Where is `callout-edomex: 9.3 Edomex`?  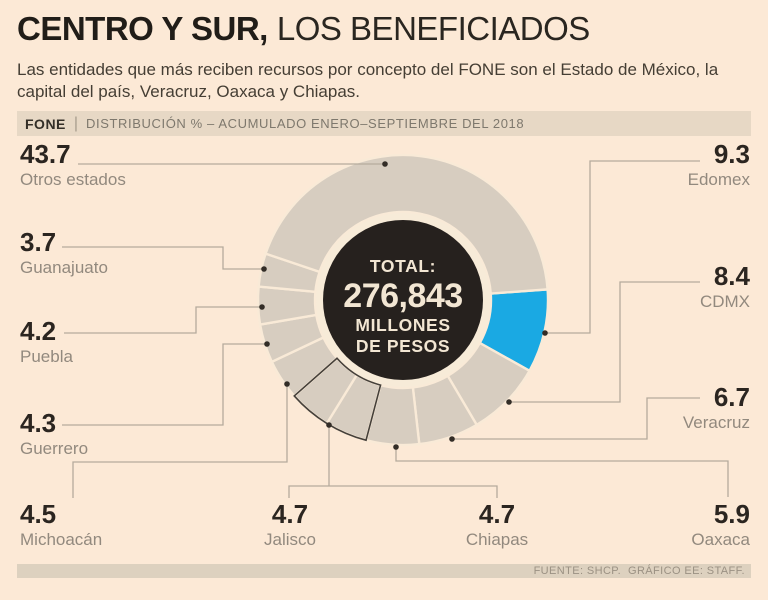 callout-edomex: 9.3 Edomex is located at coordinates (718, 164).